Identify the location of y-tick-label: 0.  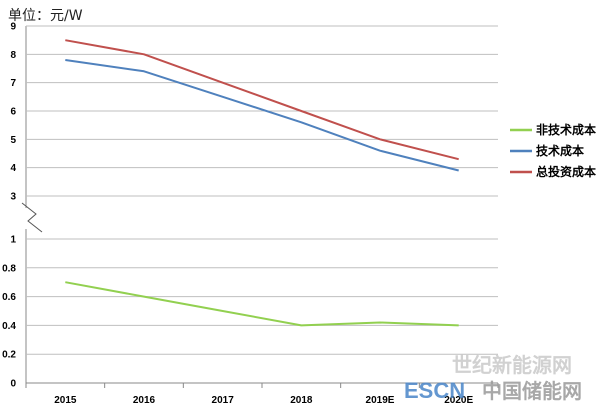
(13, 384).